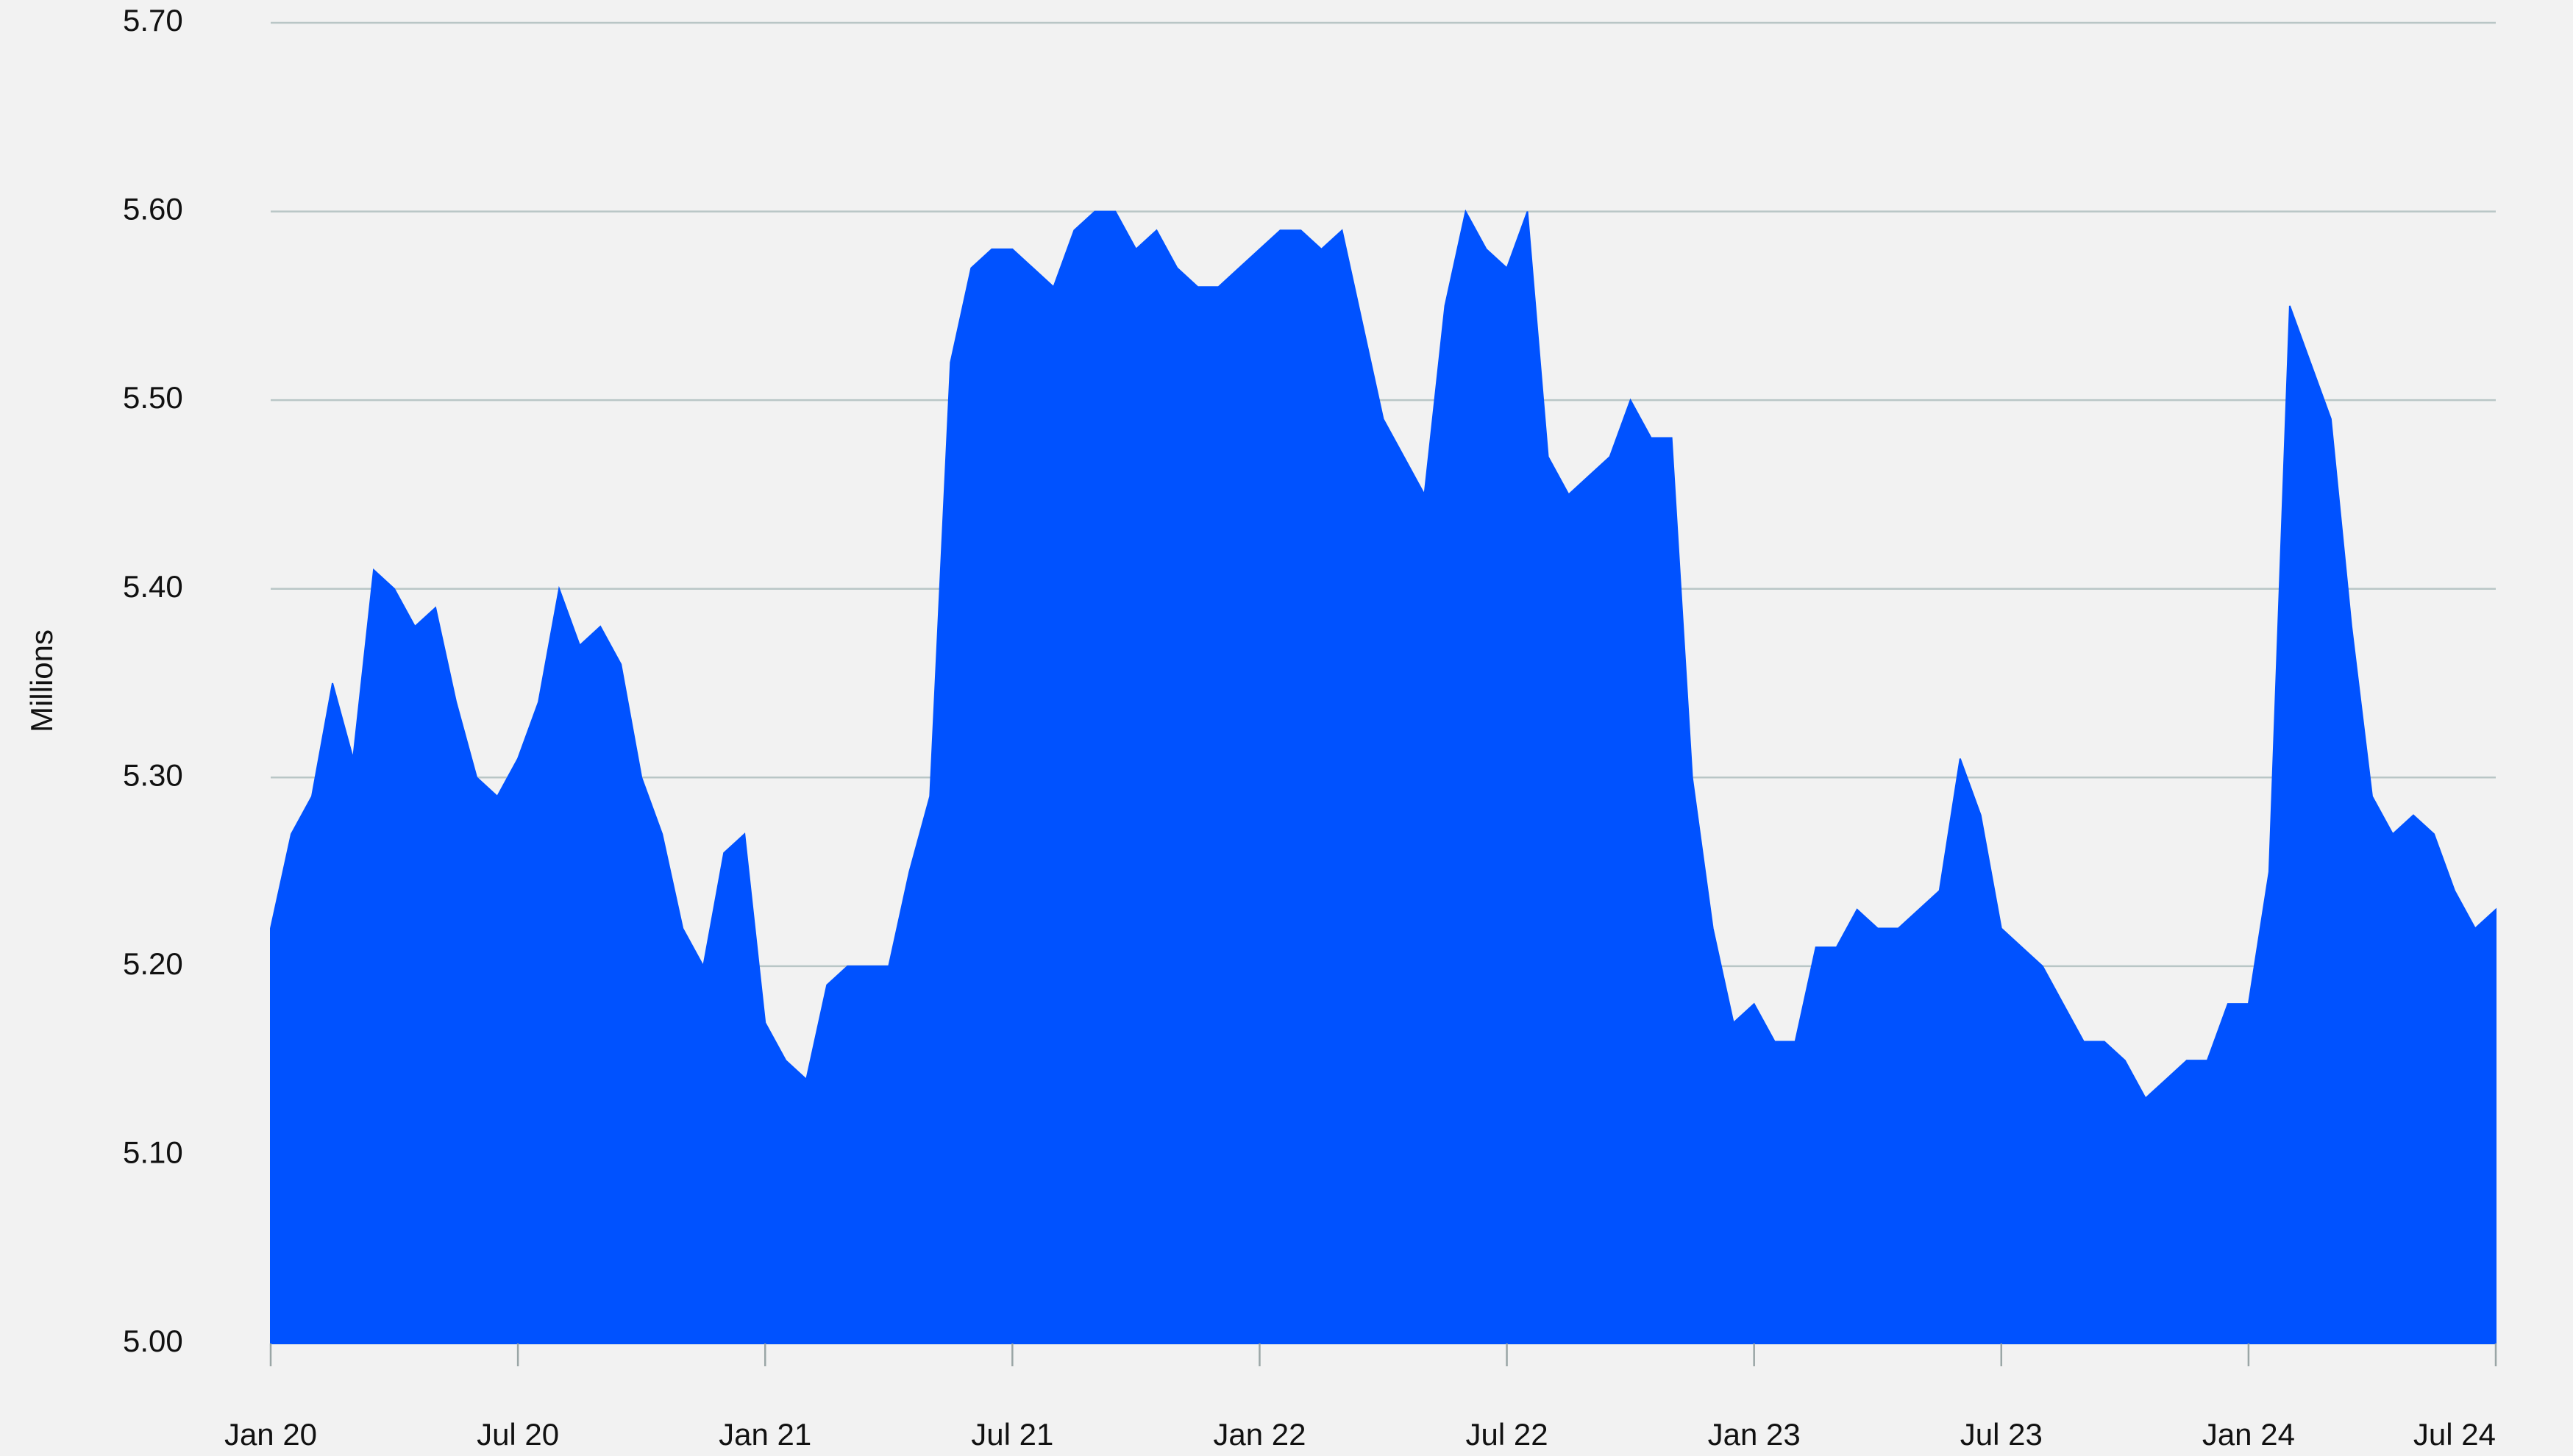 The width and height of the screenshot is (2573, 1456). What do you see at coordinates (2454, 1434) in the screenshot?
I see `x-tick-label: Jul 24` at bounding box center [2454, 1434].